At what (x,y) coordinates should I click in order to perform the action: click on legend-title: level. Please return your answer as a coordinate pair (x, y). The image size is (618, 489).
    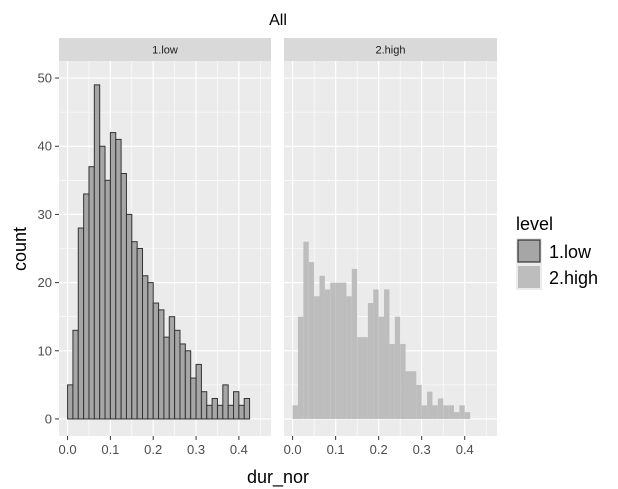
    Looking at the image, I should click on (534, 224).